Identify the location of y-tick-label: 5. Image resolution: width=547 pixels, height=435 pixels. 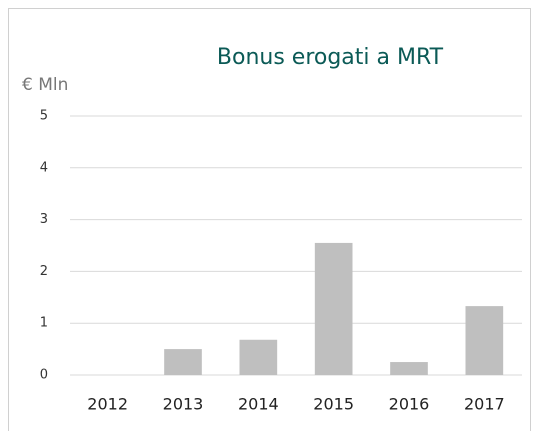
(44, 116).